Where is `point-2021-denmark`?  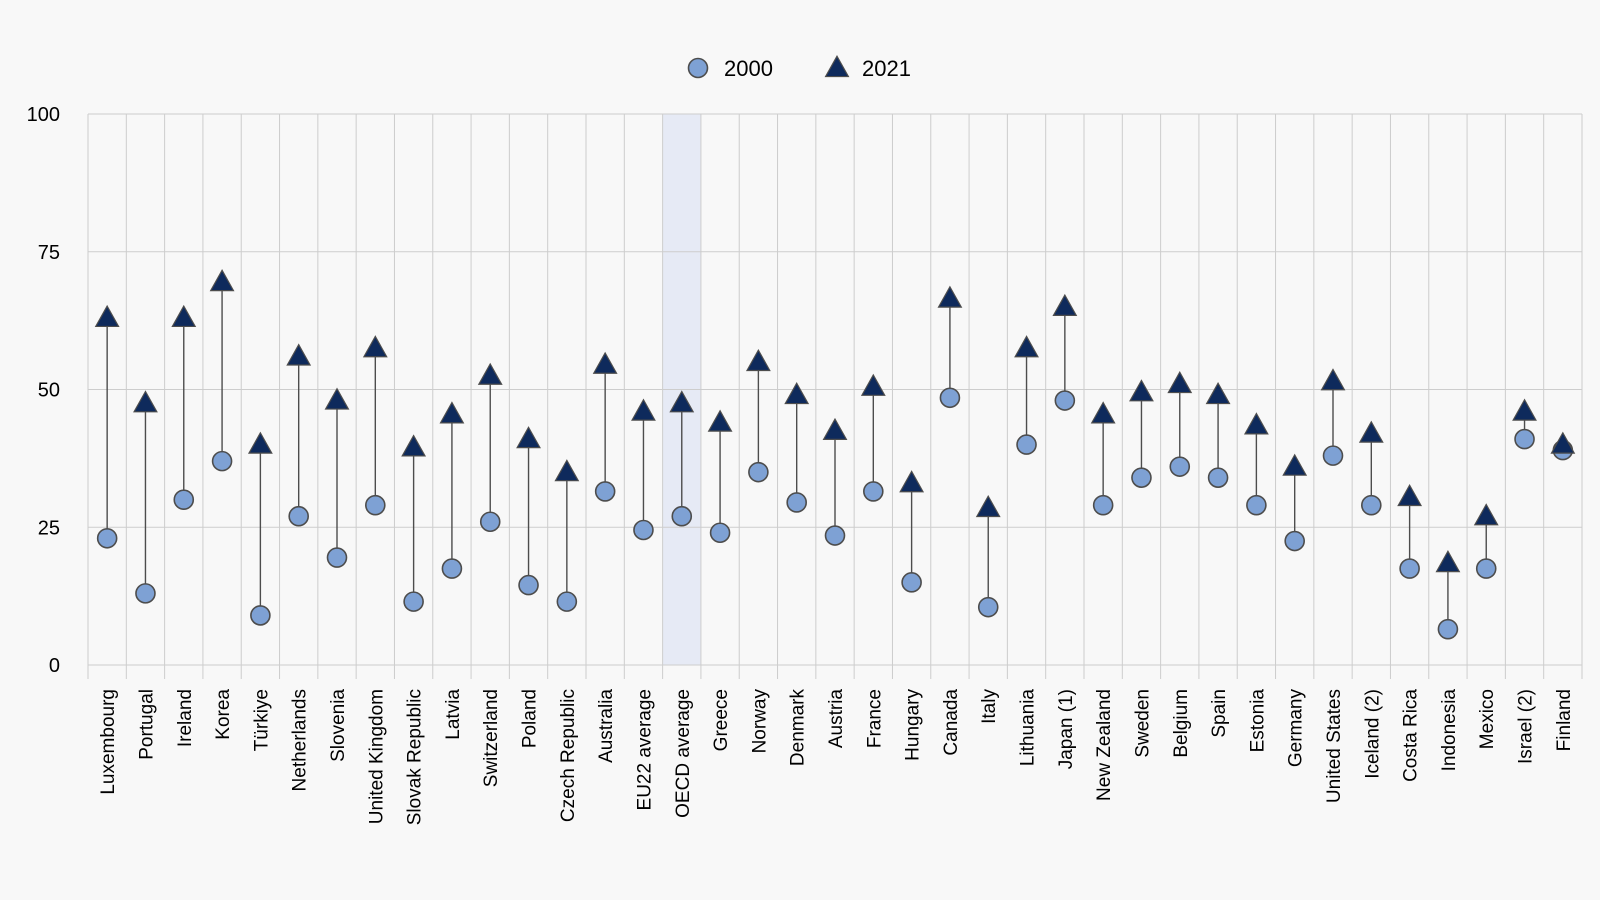
point-2021-denmark is located at coordinates (797, 393).